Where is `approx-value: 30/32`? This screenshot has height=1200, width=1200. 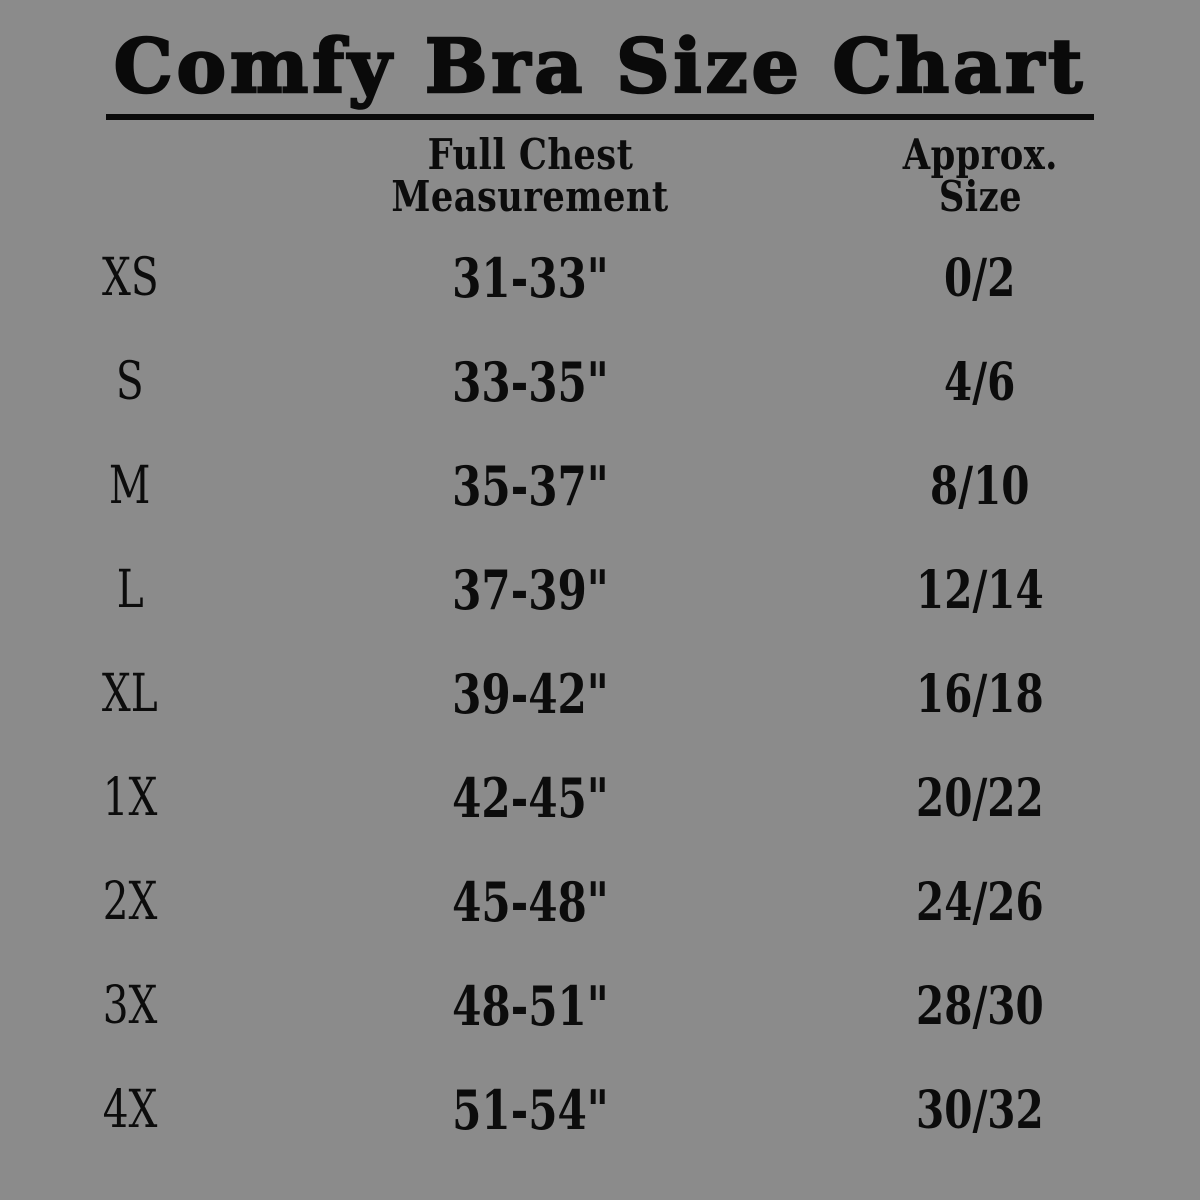
approx-value: 30/32 is located at coordinates (980, 1110).